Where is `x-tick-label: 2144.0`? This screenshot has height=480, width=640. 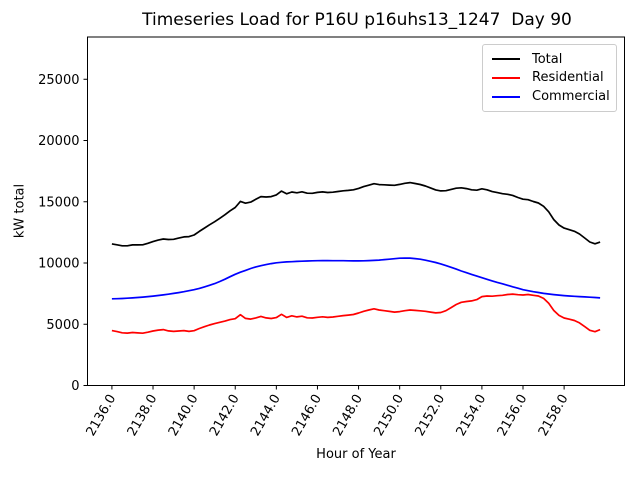
x-tick-label: 2144.0 is located at coordinates (266, 415).